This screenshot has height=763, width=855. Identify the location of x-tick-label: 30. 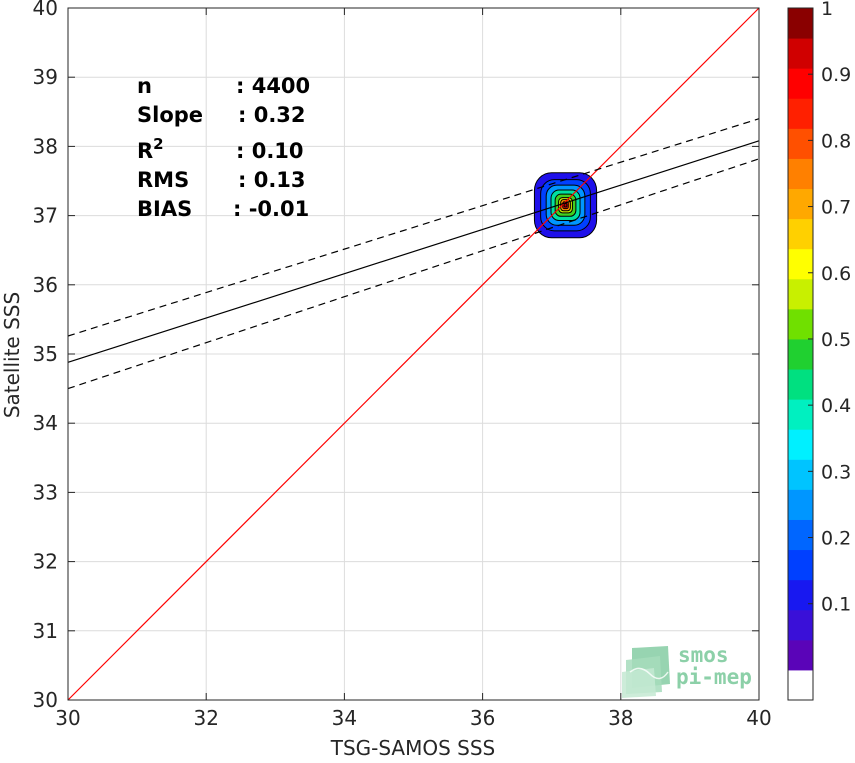
(67, 718).